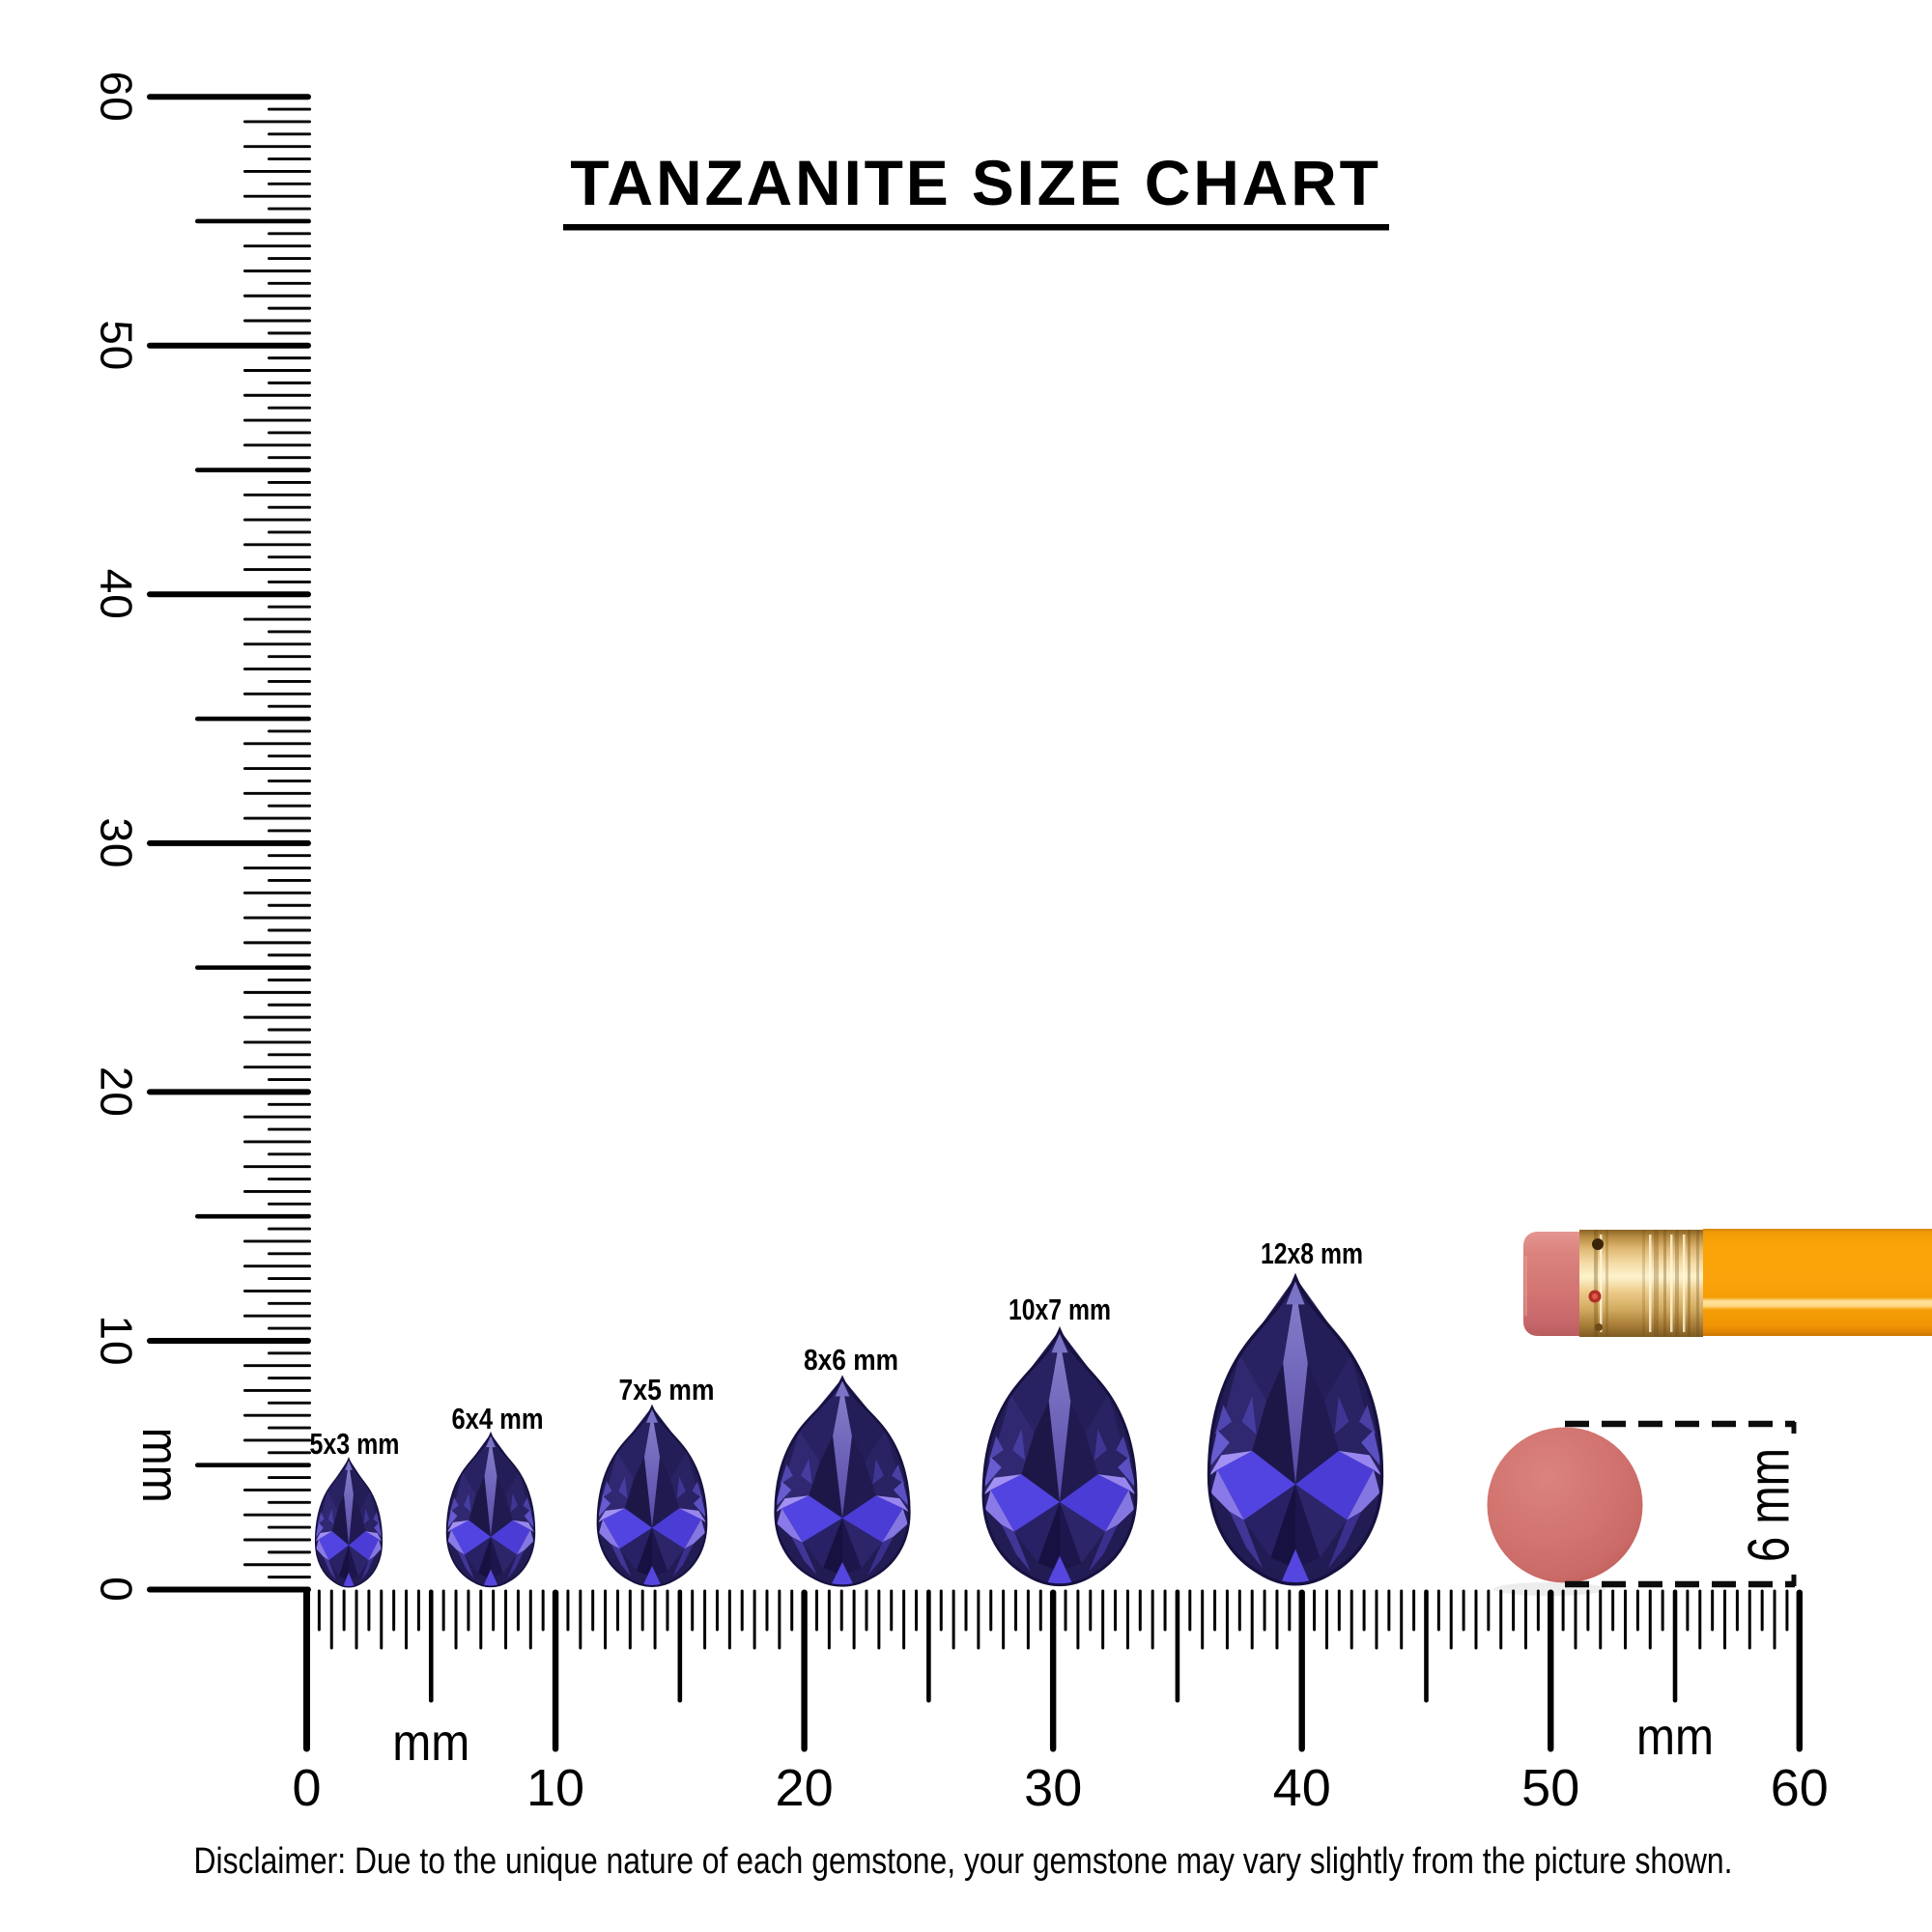  What do you see at coordinates (667, 1389) in the screenshot?
I see `svg-text: 7x5 mm` at bounding box center [667, 1389].